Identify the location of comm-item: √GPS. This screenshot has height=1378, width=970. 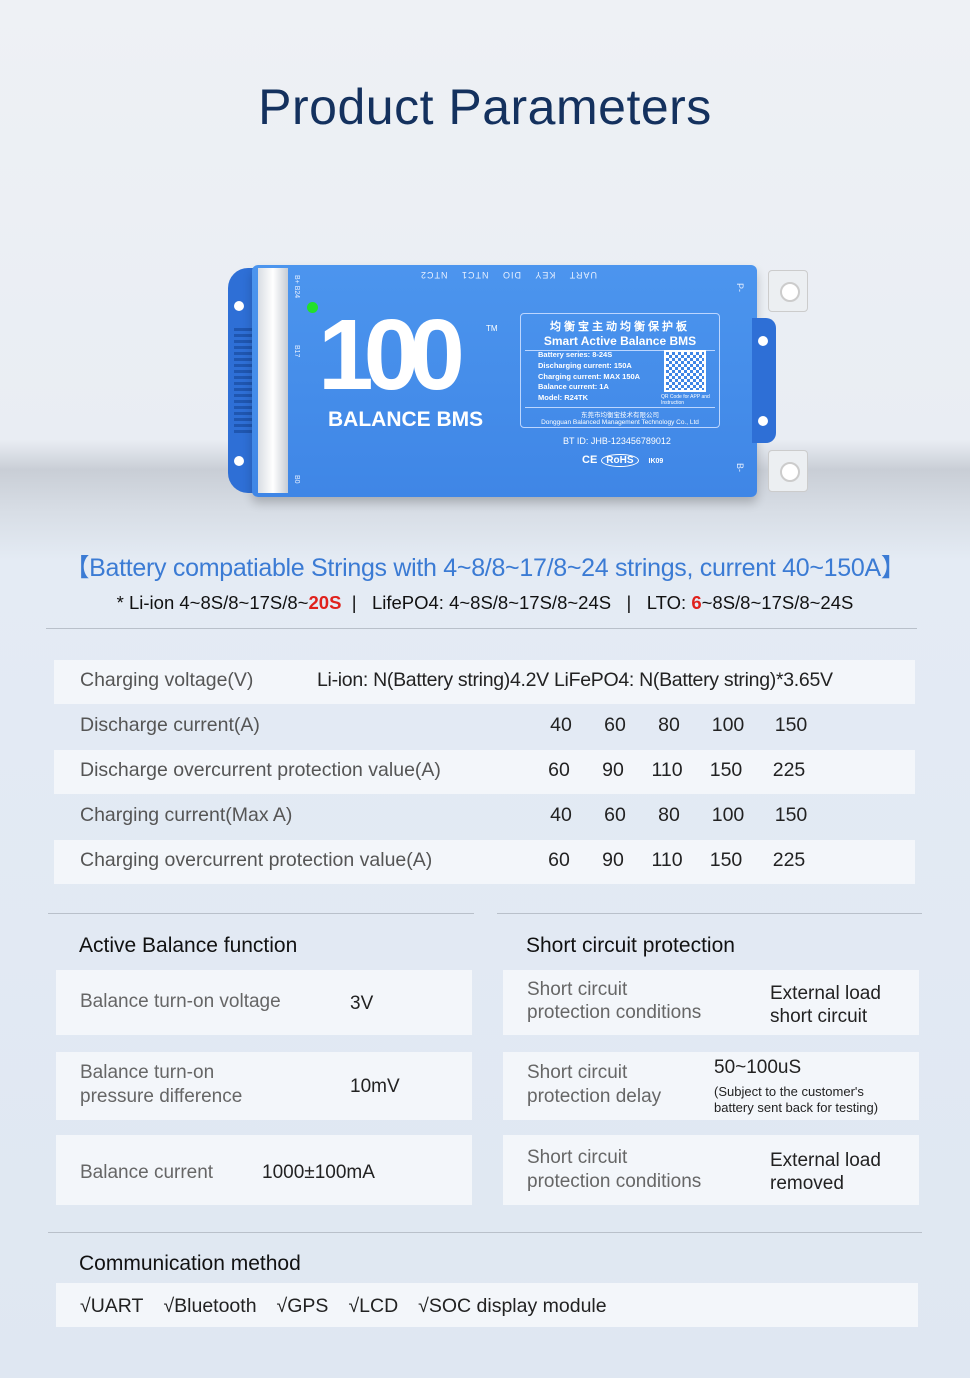
(302, 1306).